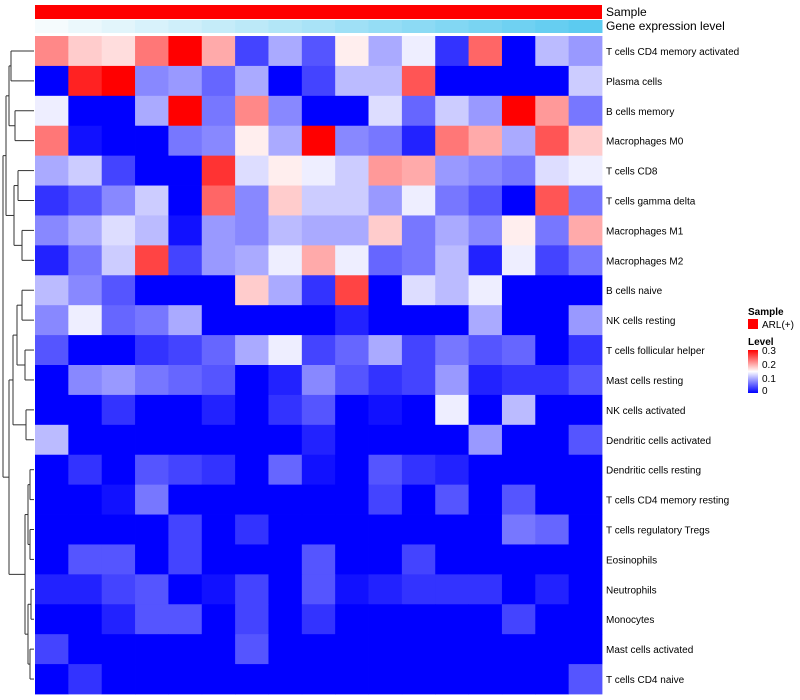 Image resolution: width=800 pixels, height=700 pixels. What do you see at coordinates (651, 202) in the screenshot?
I see `row-label: T cells gamma delta` at bounding box center [651, 202].